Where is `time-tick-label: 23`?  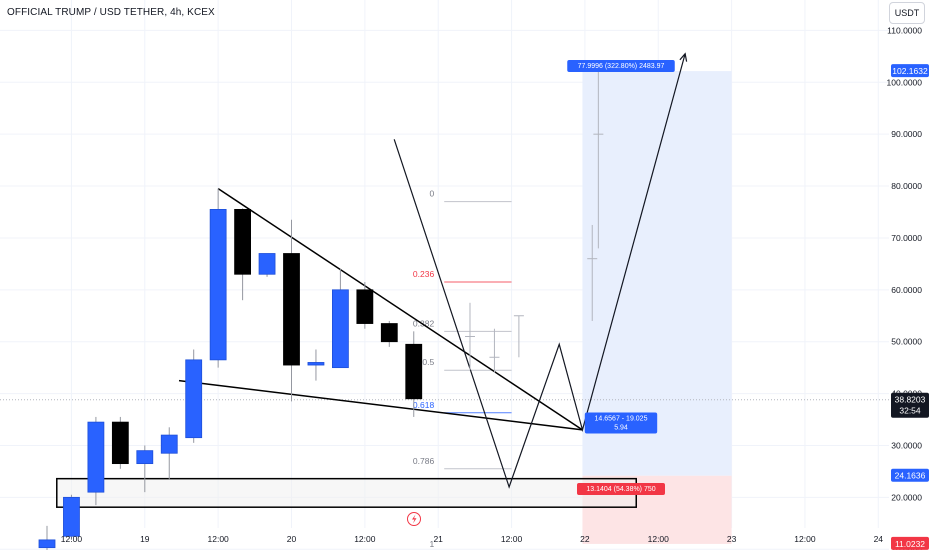
time-tick-label: 23 is located at coordinates (732, 539).